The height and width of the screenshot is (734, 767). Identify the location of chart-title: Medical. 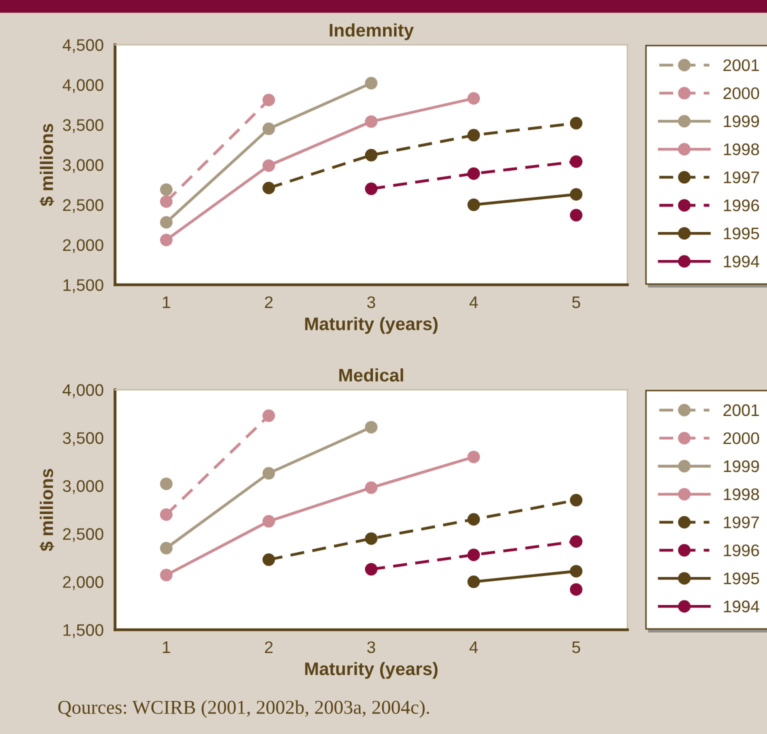
(371, 375).